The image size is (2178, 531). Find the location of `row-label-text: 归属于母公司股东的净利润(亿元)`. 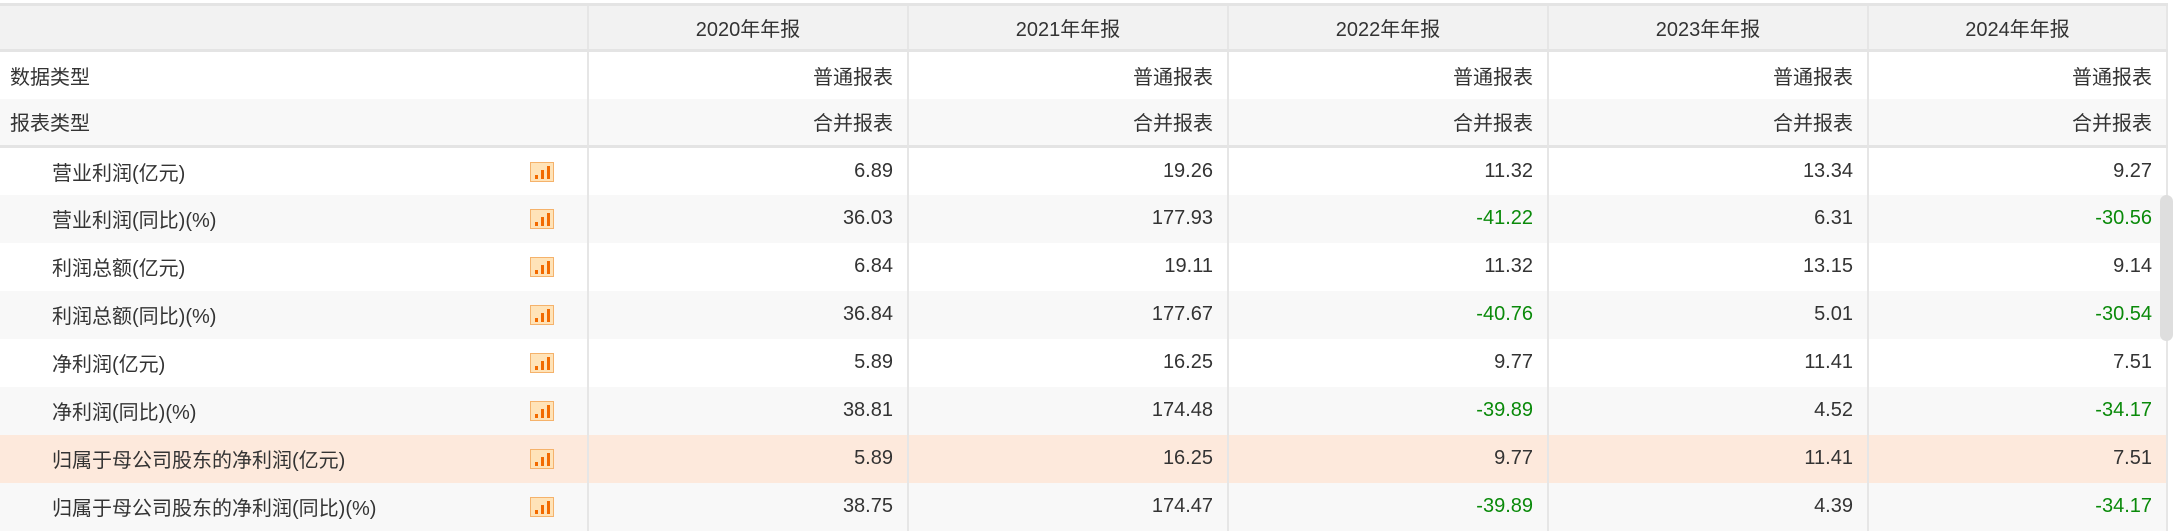

row-label-text: 归属于母公司股东的净利润(亿元) is located at coordinates (199, 461).